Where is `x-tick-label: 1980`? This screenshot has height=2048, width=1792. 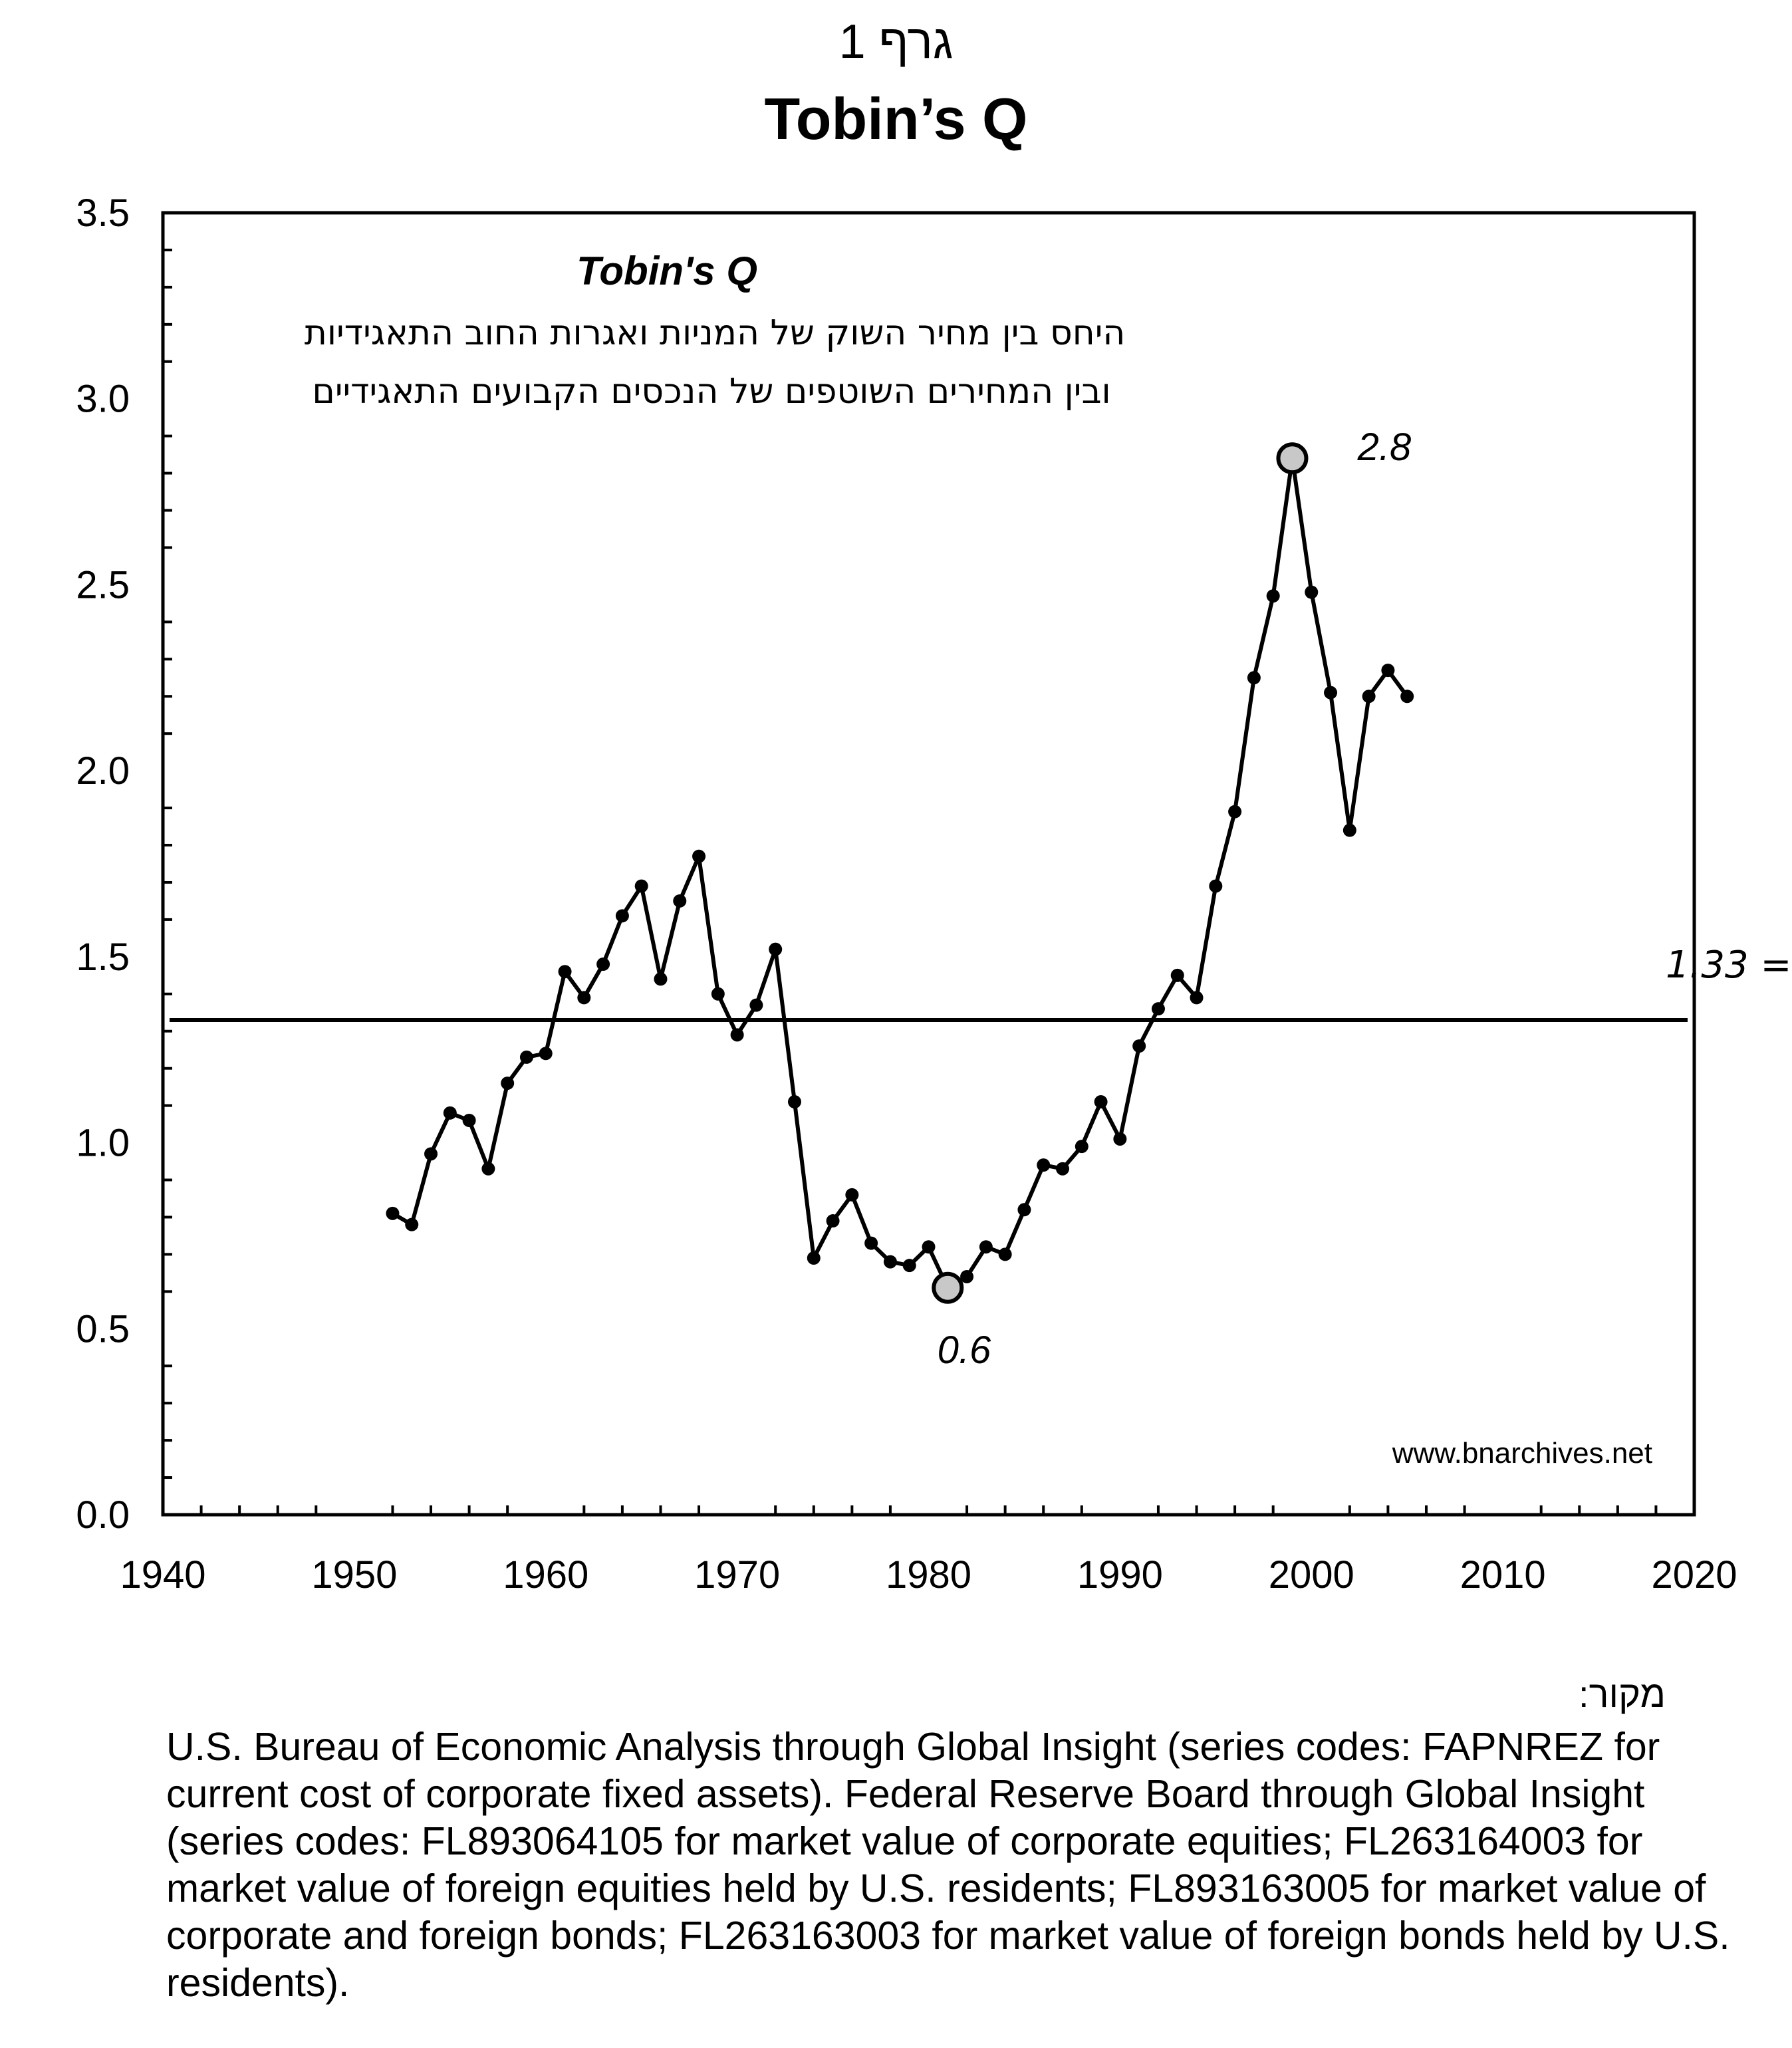 x-tick-label: 1980 is located at coordinates (928, 1575).